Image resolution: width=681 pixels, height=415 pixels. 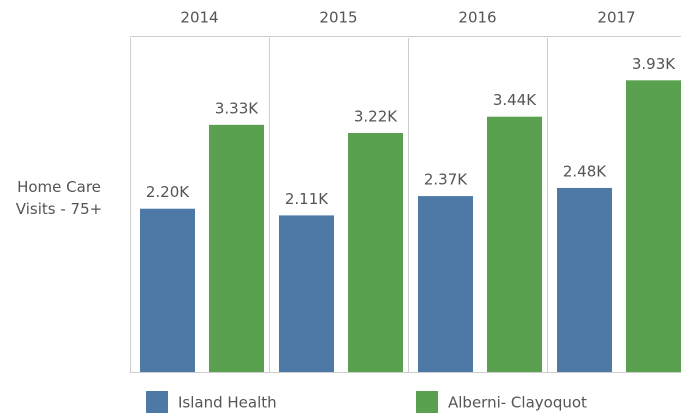 I want to click on data-label: 2.20K, so click(x=168, y=192).